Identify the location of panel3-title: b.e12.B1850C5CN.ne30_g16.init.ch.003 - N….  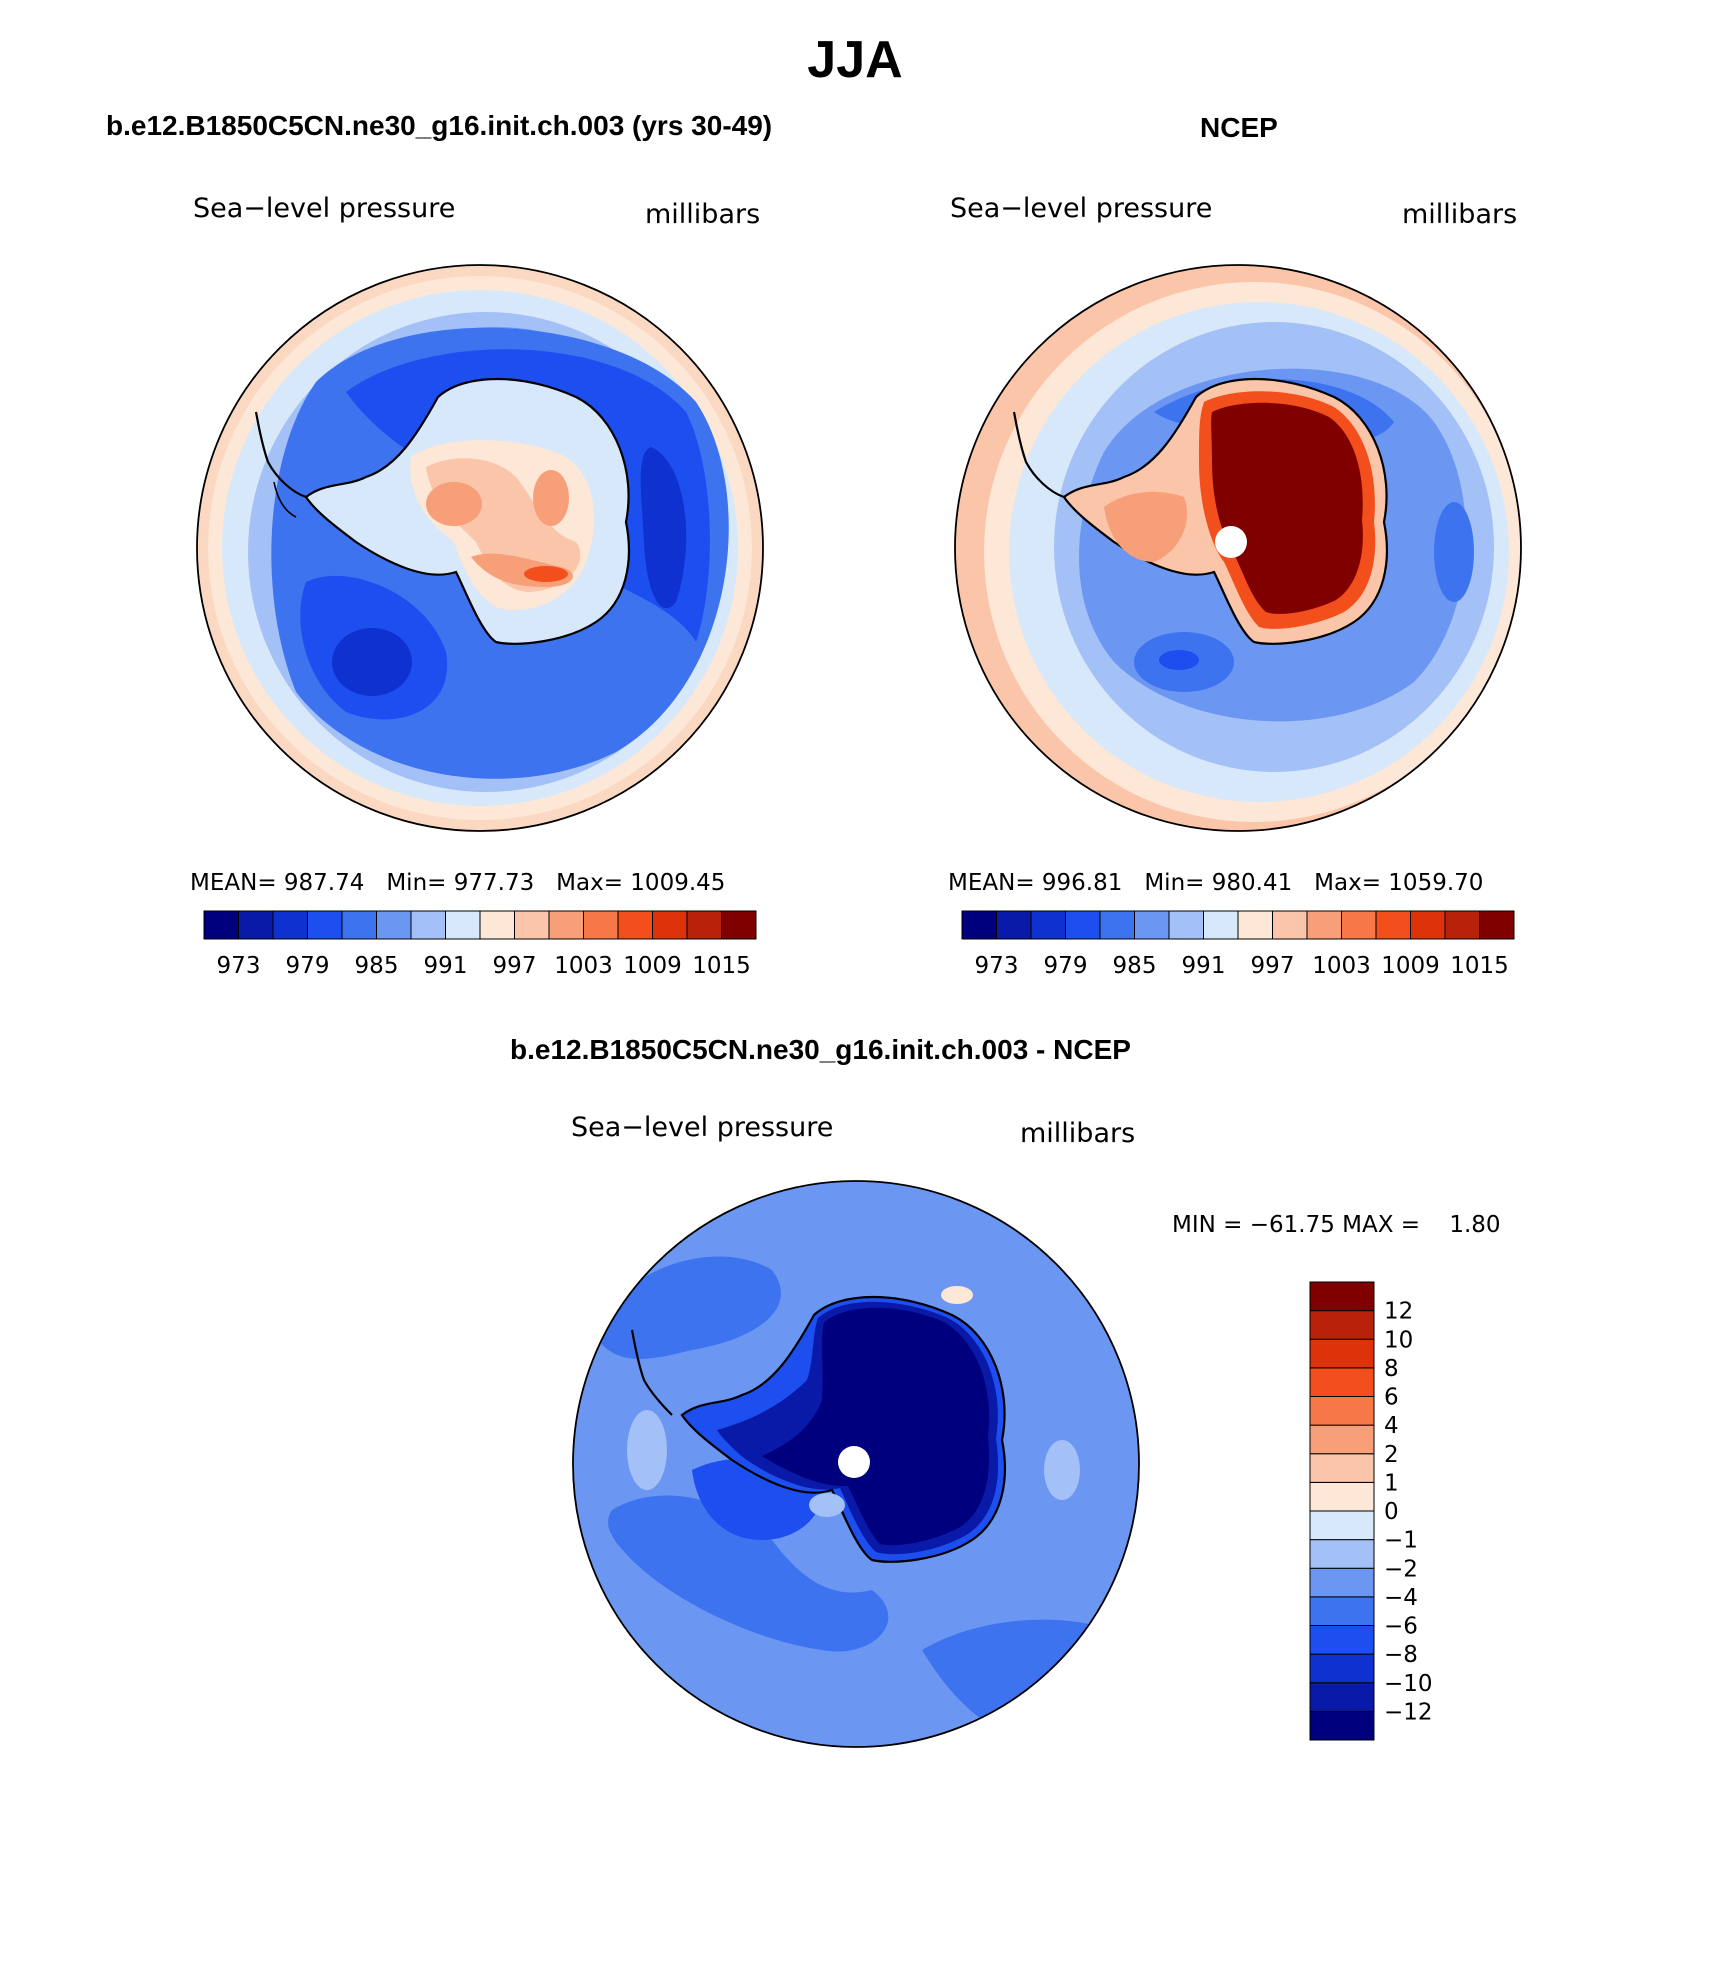
(820, 1049).